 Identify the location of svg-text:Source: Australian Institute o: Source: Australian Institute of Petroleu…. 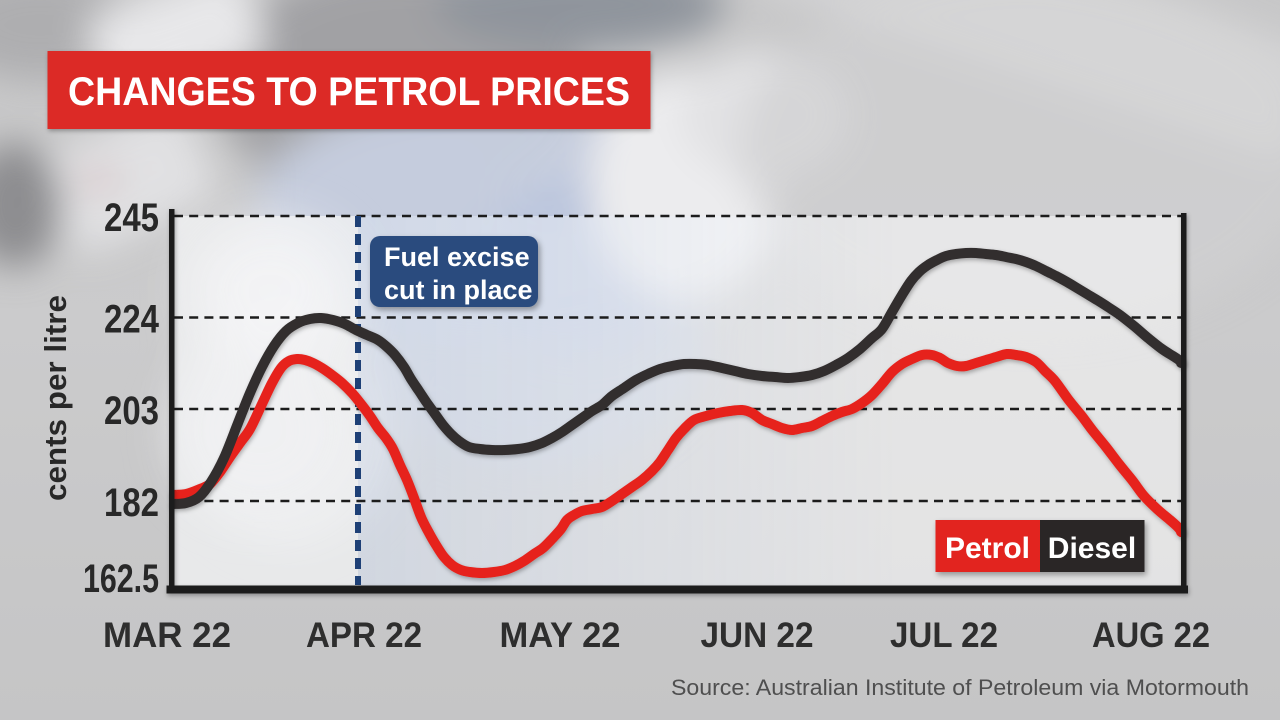
(960, 687).